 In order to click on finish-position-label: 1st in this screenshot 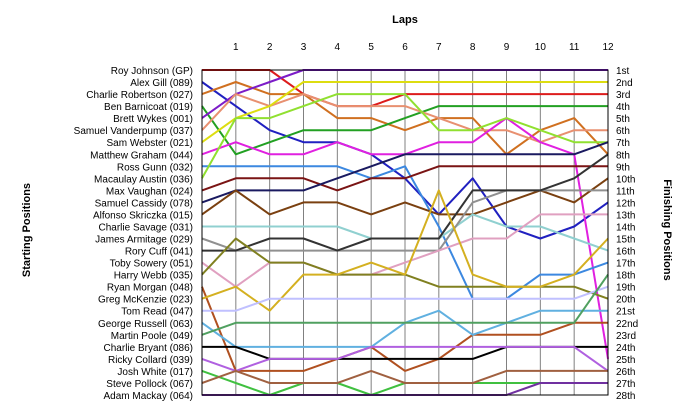, I will do `click(623, 71)`.